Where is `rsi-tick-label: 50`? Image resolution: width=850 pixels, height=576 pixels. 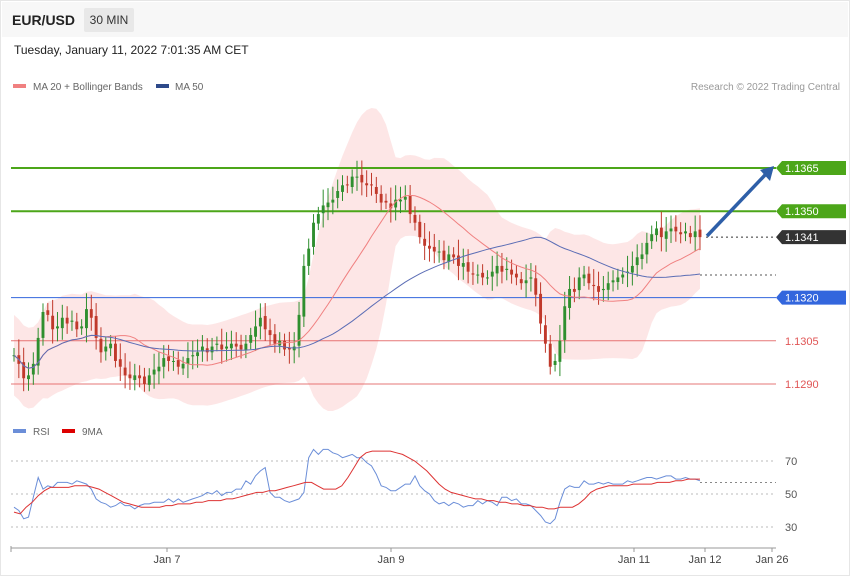
rsi-tick-label: 50 is located at coordinates (791, 495).